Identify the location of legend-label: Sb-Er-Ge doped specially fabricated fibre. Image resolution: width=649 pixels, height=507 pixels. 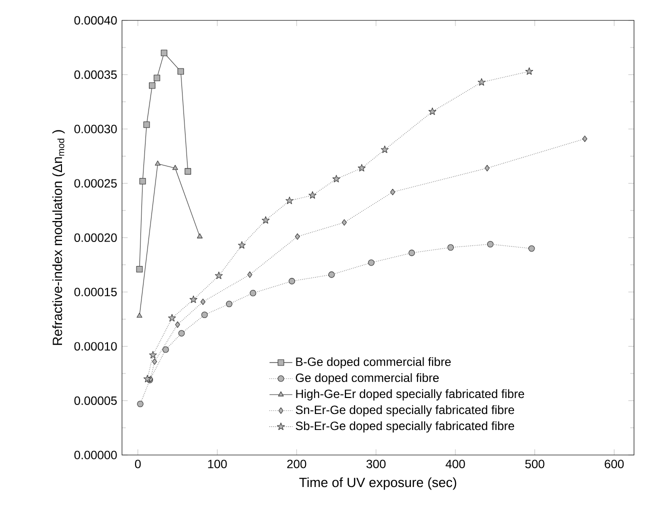
(405, 427).